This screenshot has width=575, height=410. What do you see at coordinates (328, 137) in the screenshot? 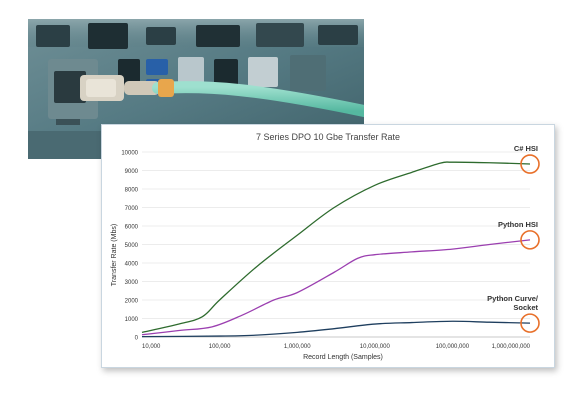
I see `chart-title: 7 Series DPO 10 Gbe Transfer Rate` at bounding box center [328, 137].